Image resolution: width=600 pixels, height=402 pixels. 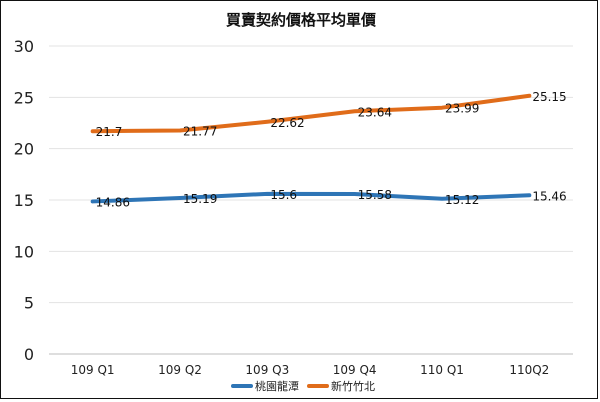 I want to click on data-label: 21.7, so click(x=109, y=132).